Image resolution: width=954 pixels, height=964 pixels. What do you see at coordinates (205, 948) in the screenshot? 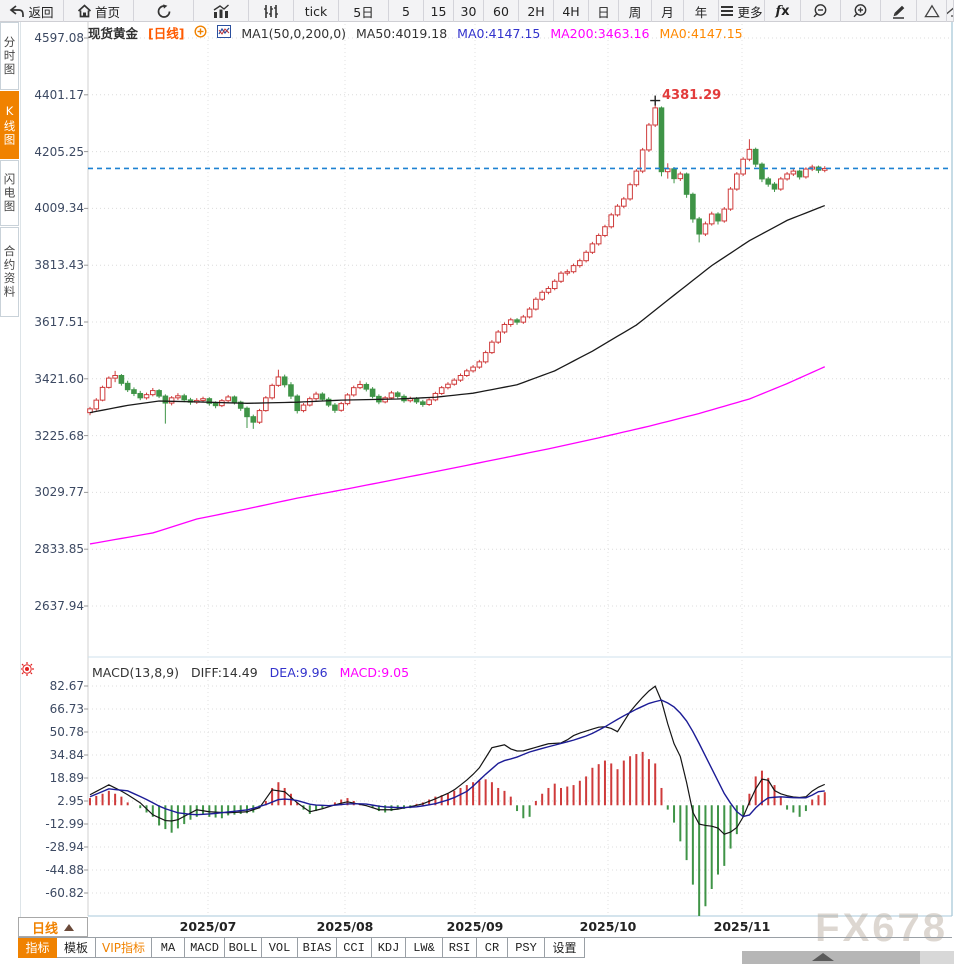
I see `tab-macd: MACD` at bounding box center [205, 948].